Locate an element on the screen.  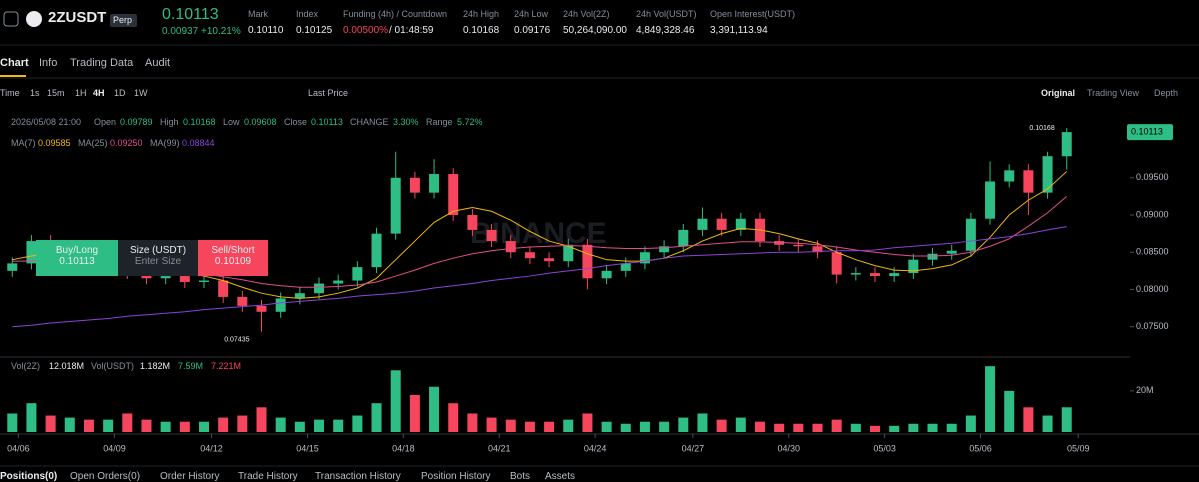
ma-name: MA(7) is located at coordinates (23, 143).